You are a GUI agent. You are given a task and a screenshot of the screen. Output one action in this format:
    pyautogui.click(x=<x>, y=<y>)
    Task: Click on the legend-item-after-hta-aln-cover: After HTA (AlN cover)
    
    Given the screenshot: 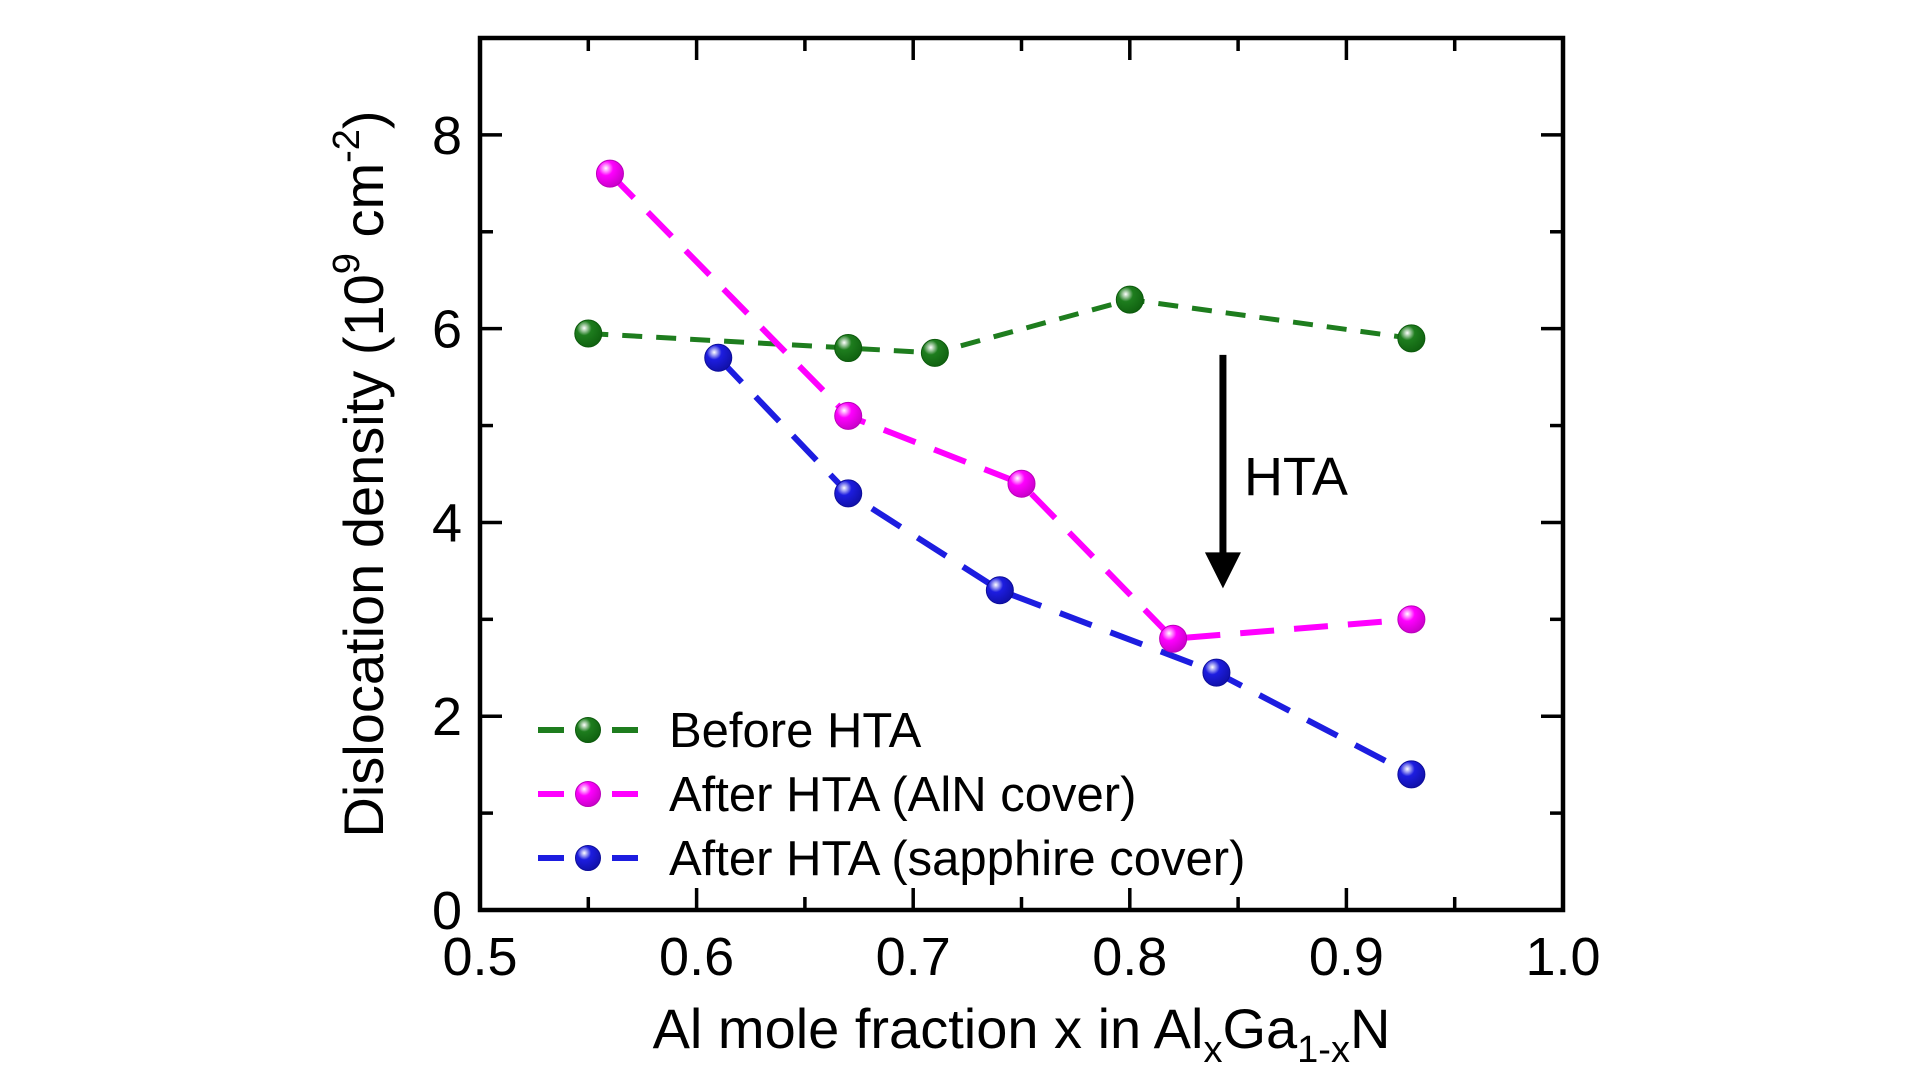 What is the action you would take?
    pyautogui.click(x=837, y=795)
    